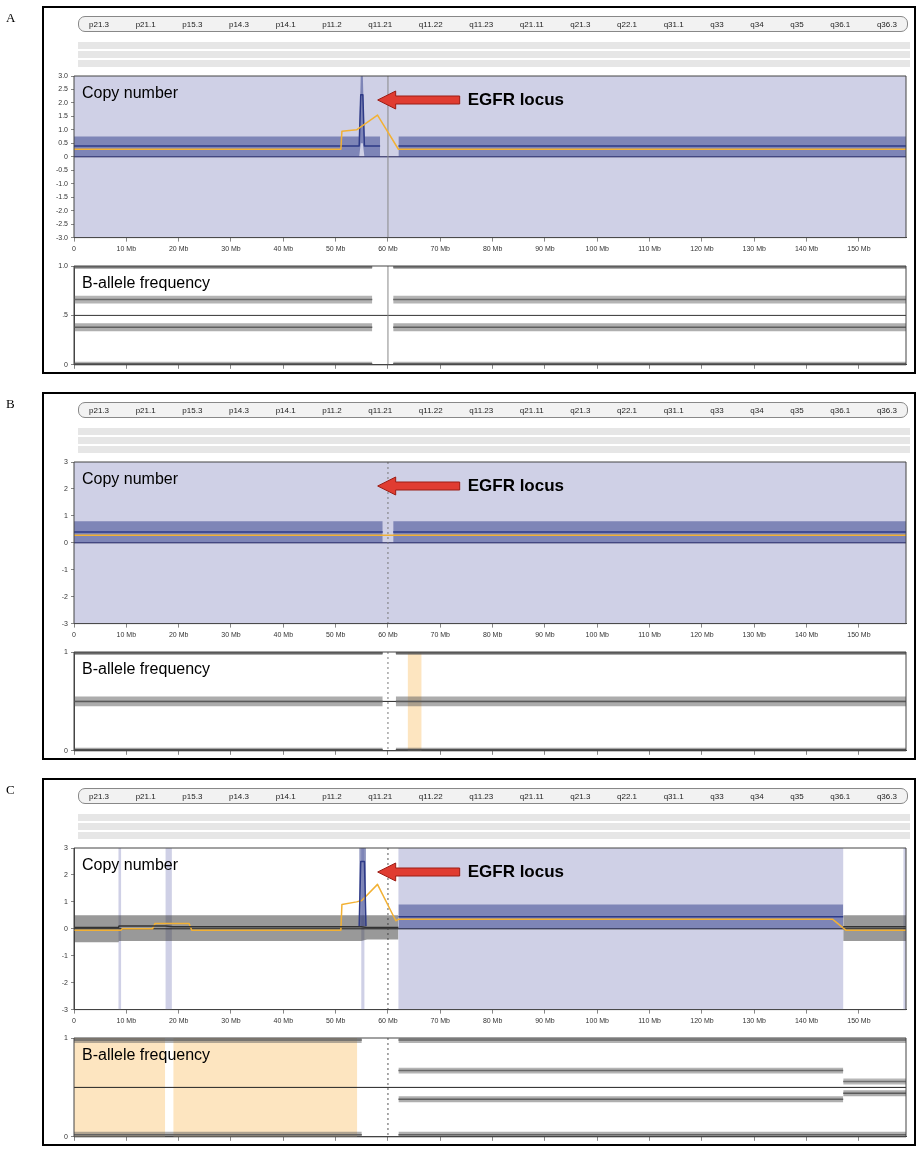  Describe the element at coordinates (10, 404) in the screenshot. I see `text: B` at that location.